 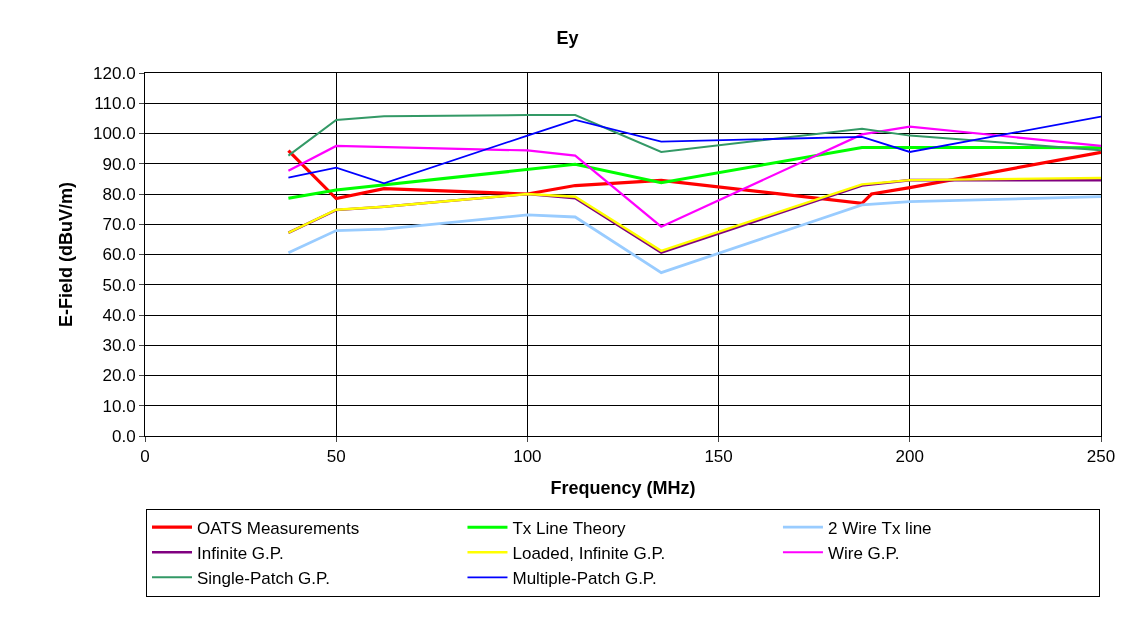 What do you see at coordinates (119, 164) in the screenshot?
I see `y-tick-label: 90.0` at bounding box center [119, 164].